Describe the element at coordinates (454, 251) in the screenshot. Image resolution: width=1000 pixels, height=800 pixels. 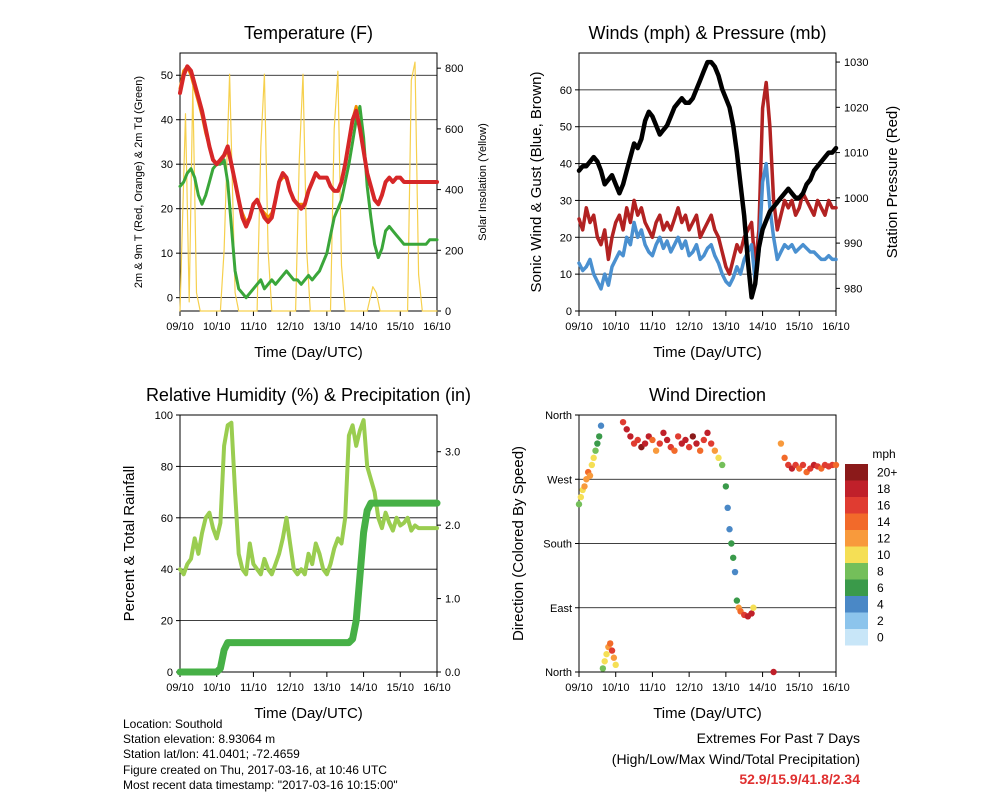
I see `y2-tick-label: 200` at that location.